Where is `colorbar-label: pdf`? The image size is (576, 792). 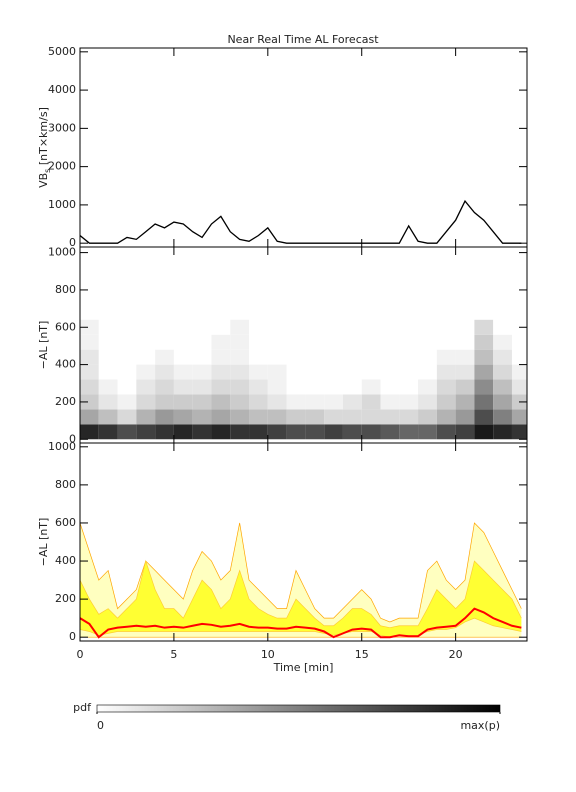 colorbar-label: pdf is located at coordinates (82, 707).